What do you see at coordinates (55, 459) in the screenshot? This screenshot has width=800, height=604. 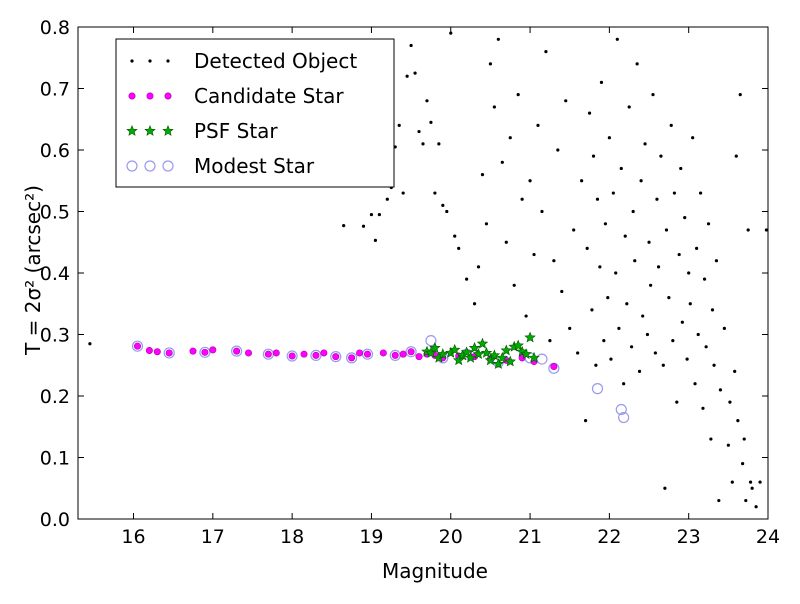 I see `y-tick-label-1: 0.1` at bounding box center [55, 459].